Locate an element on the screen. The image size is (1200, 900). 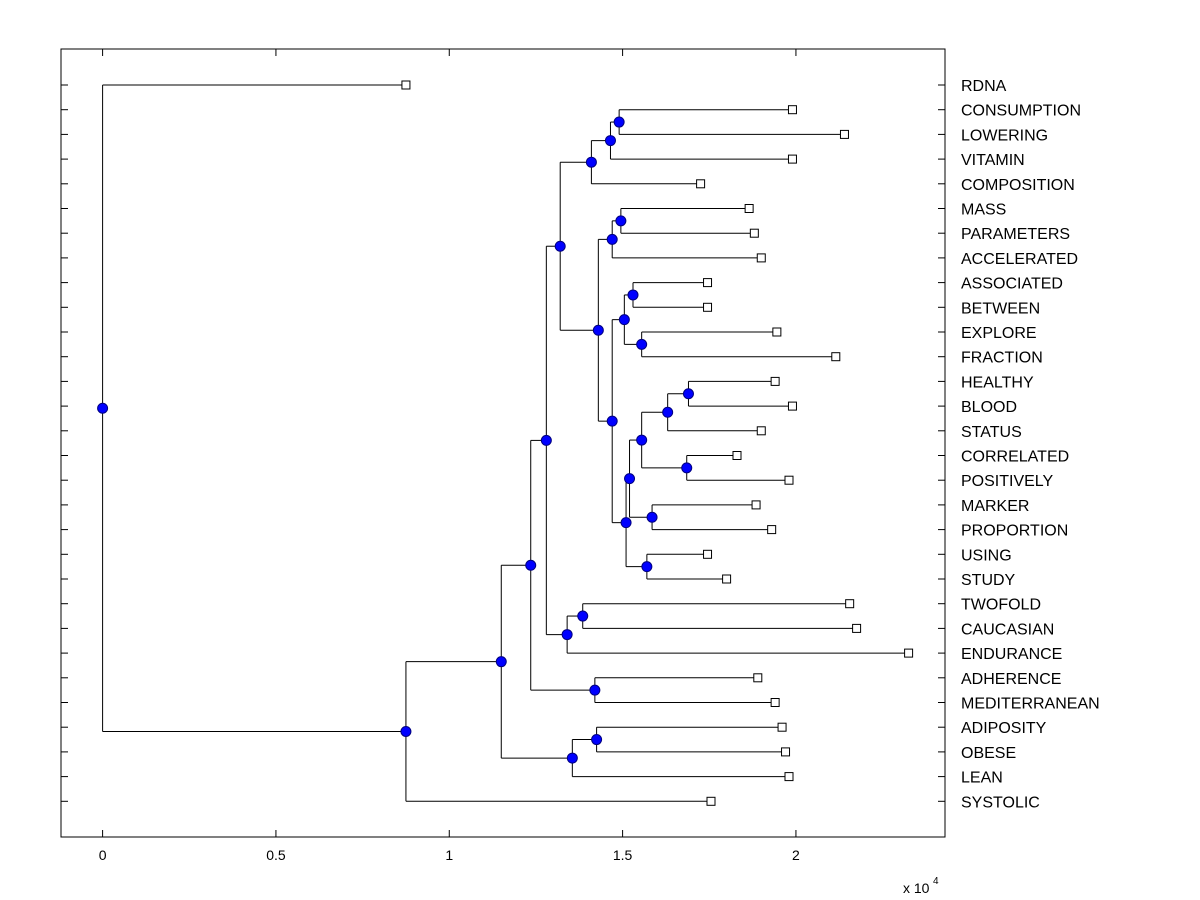
merge-node-n9 is located at coordinates (688, 394).